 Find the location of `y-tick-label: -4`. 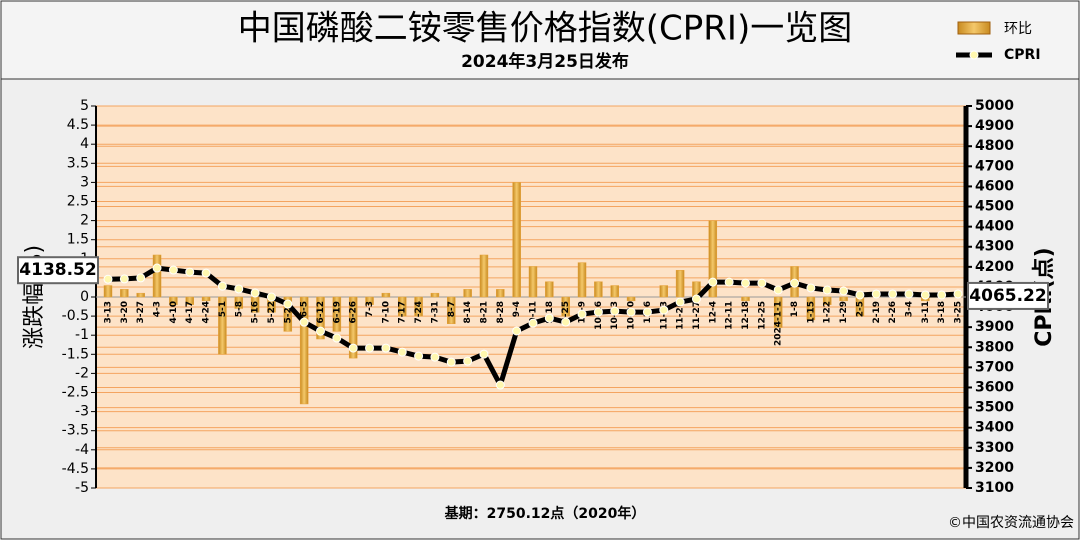

y-tick-label: -4 is located at coordinates (82, 450).